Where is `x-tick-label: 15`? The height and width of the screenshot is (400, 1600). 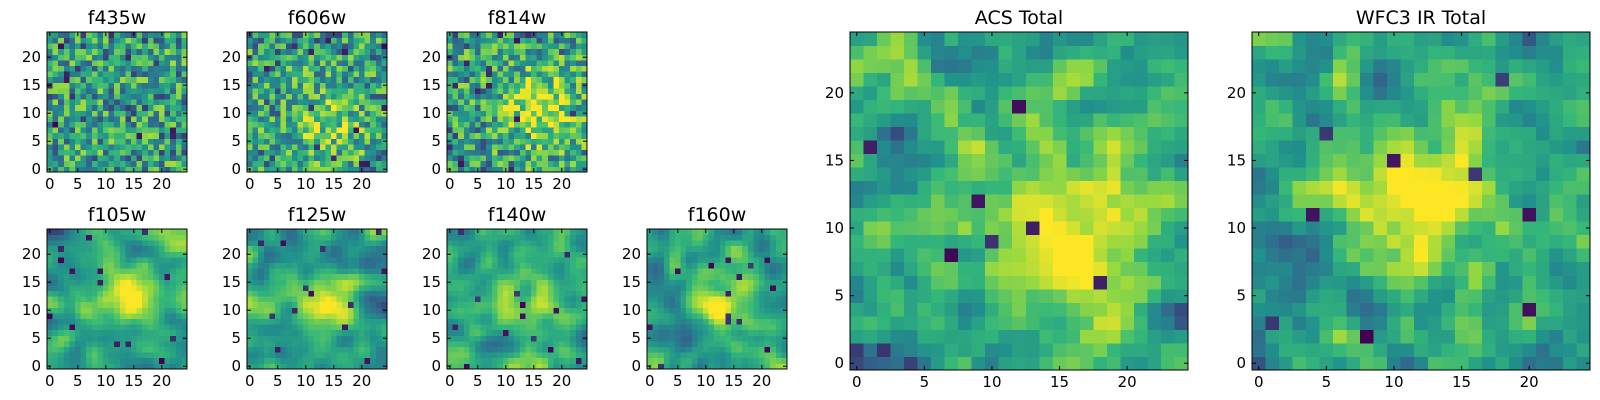
x-tick-label: 15 is located at coordinates (533, 381).